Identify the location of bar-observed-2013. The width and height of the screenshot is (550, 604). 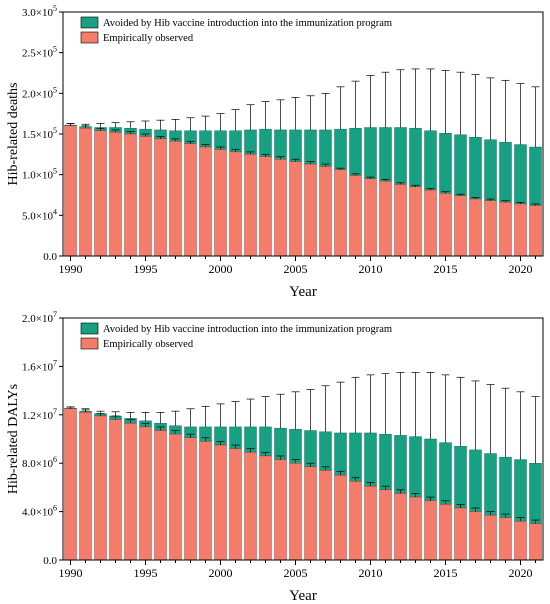
(415, 221).